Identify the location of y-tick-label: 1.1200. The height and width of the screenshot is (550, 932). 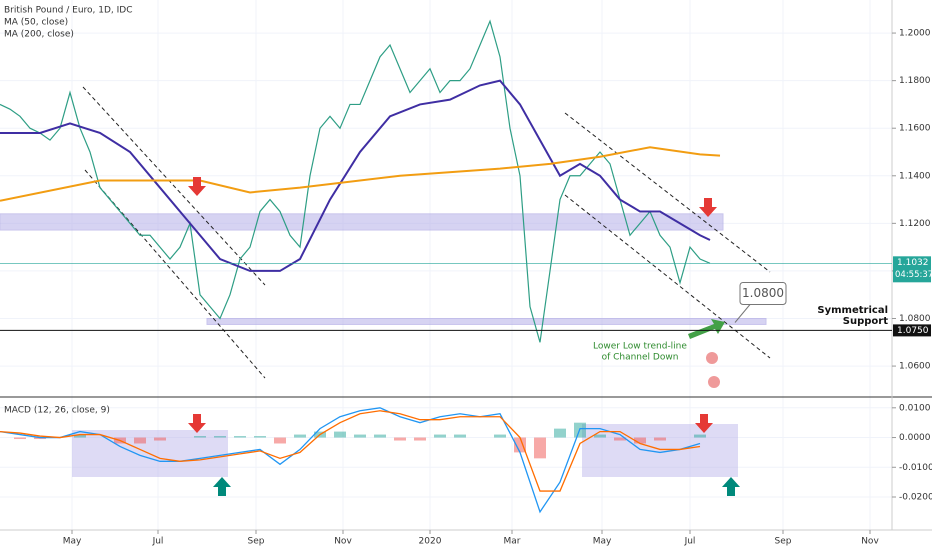
(915, 224).